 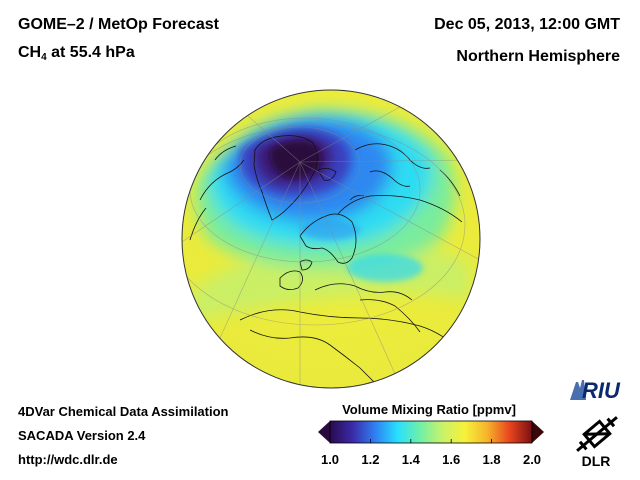 I want to click on colorbar-tick-label: 1.8, so click(x=491, y=459).